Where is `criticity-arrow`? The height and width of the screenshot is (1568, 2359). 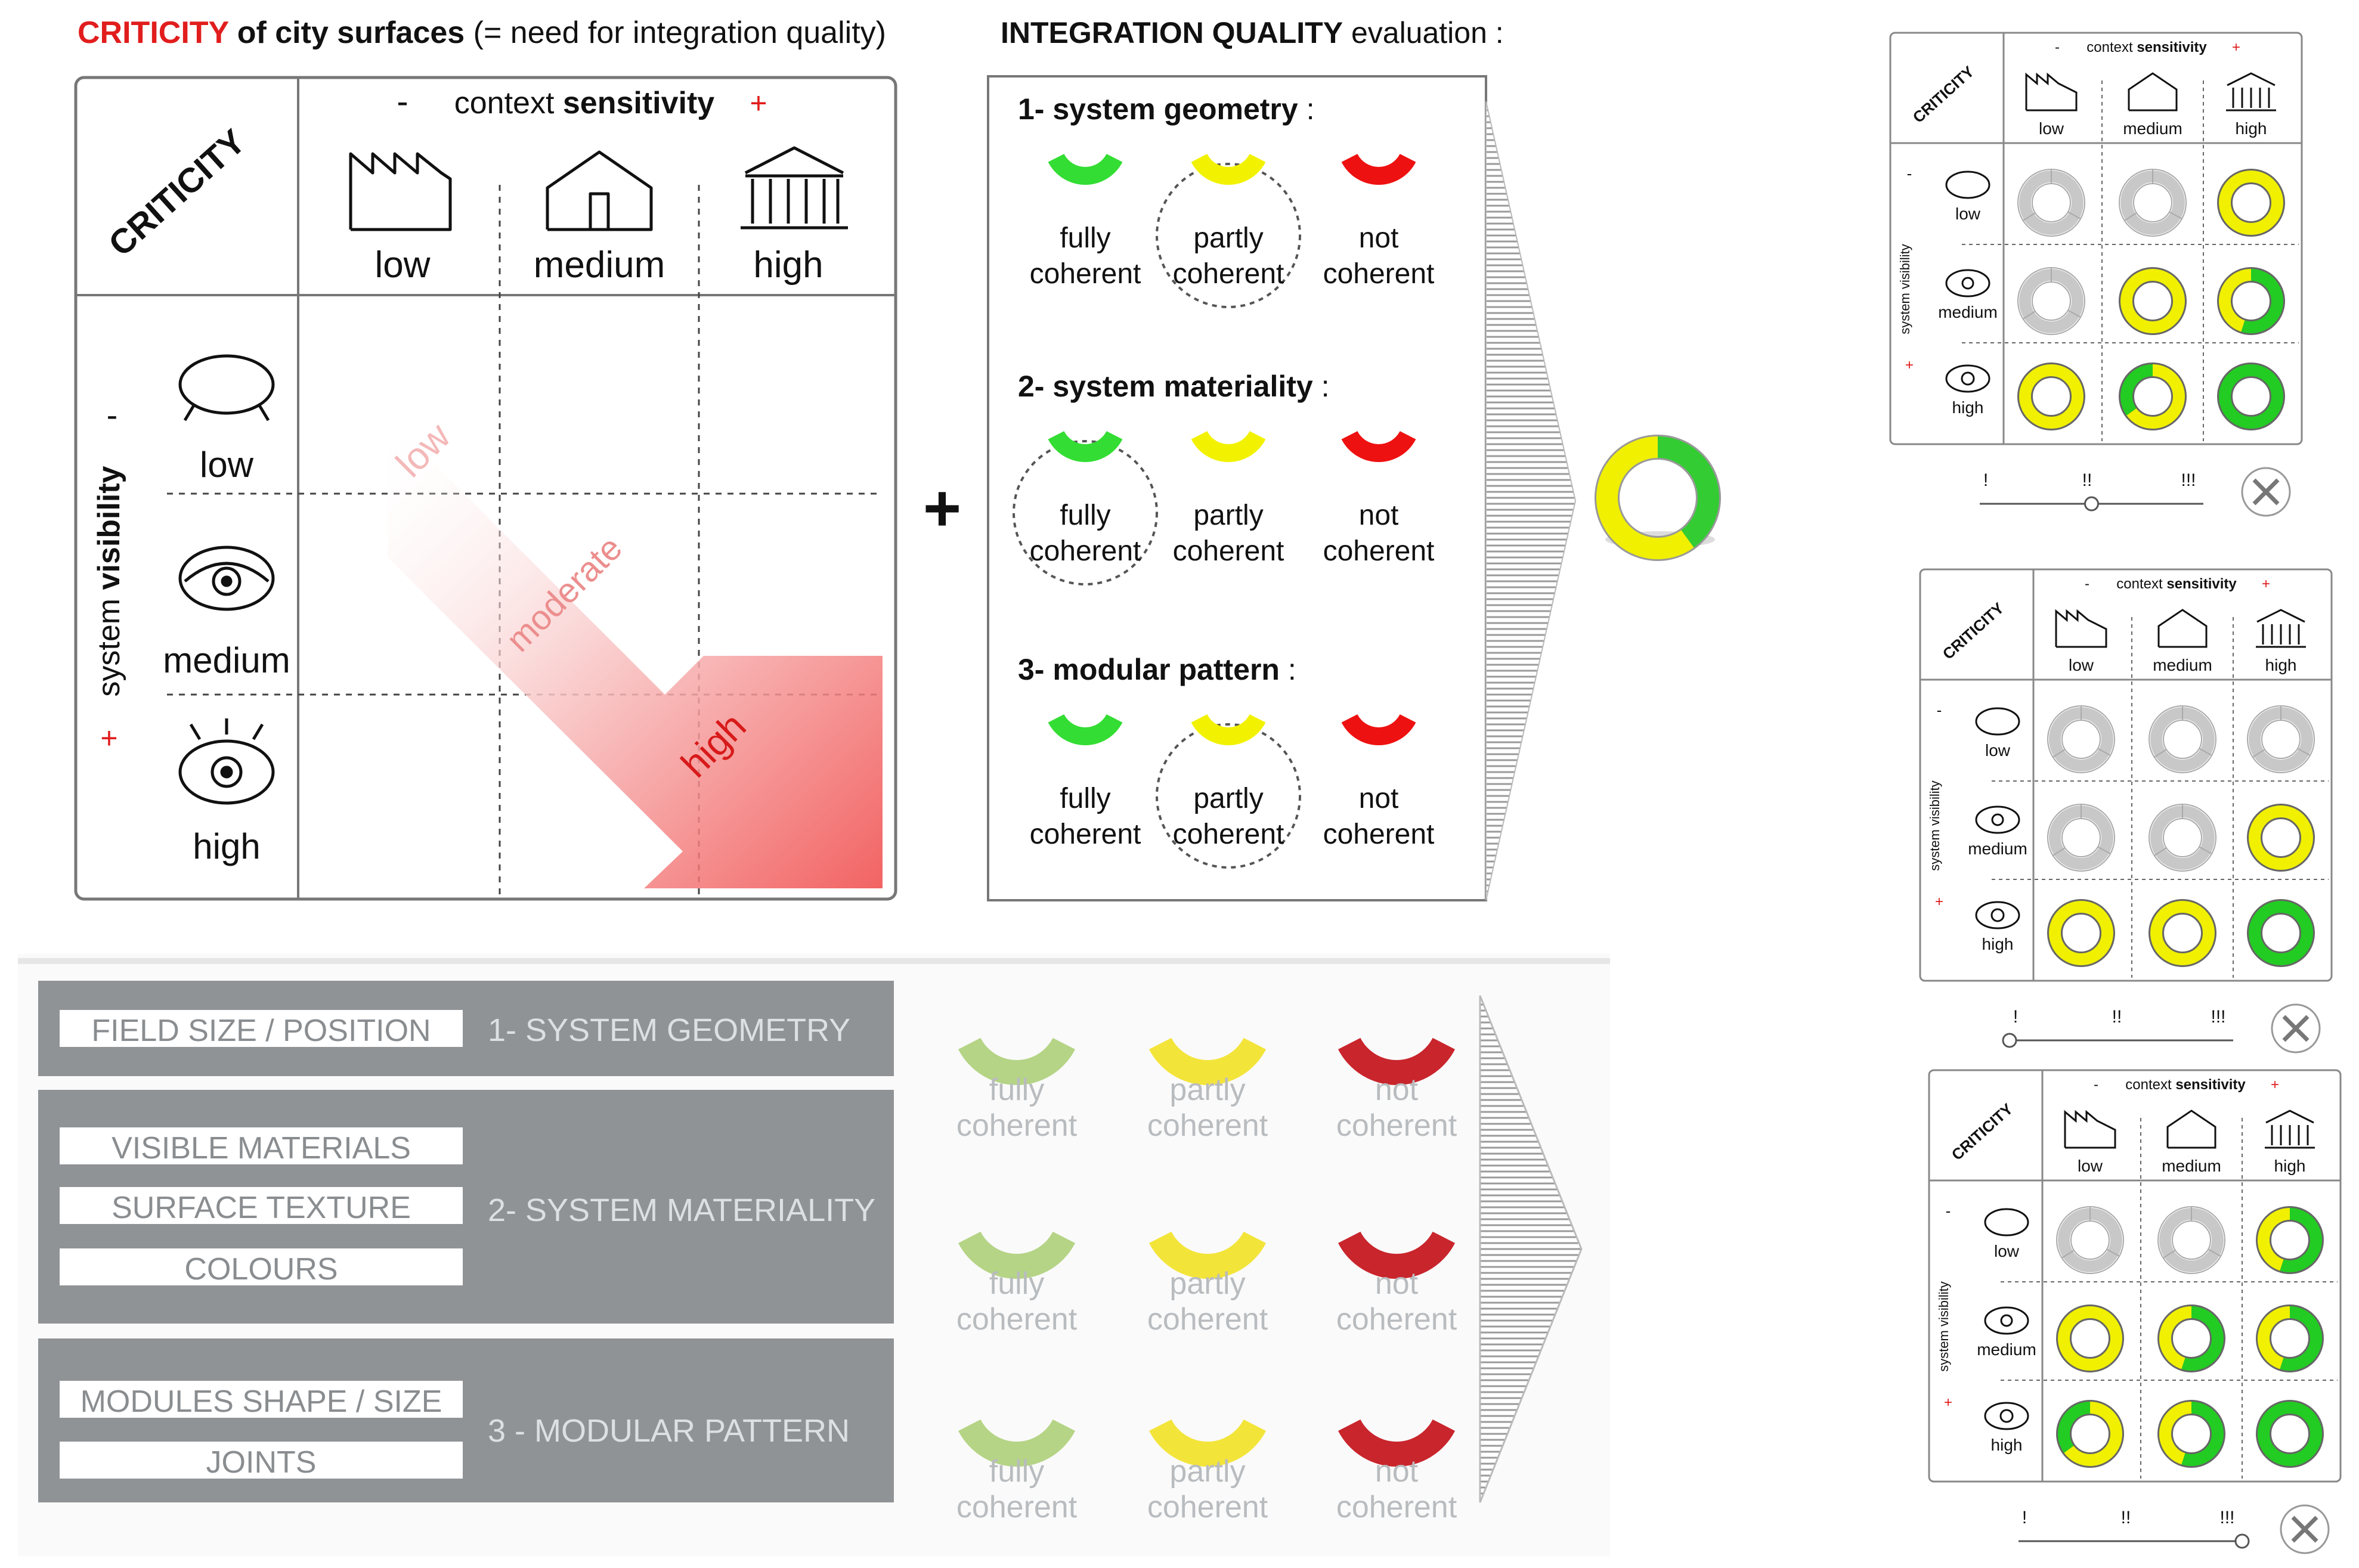
criticity-arrow is located at coordinates (636, 652).